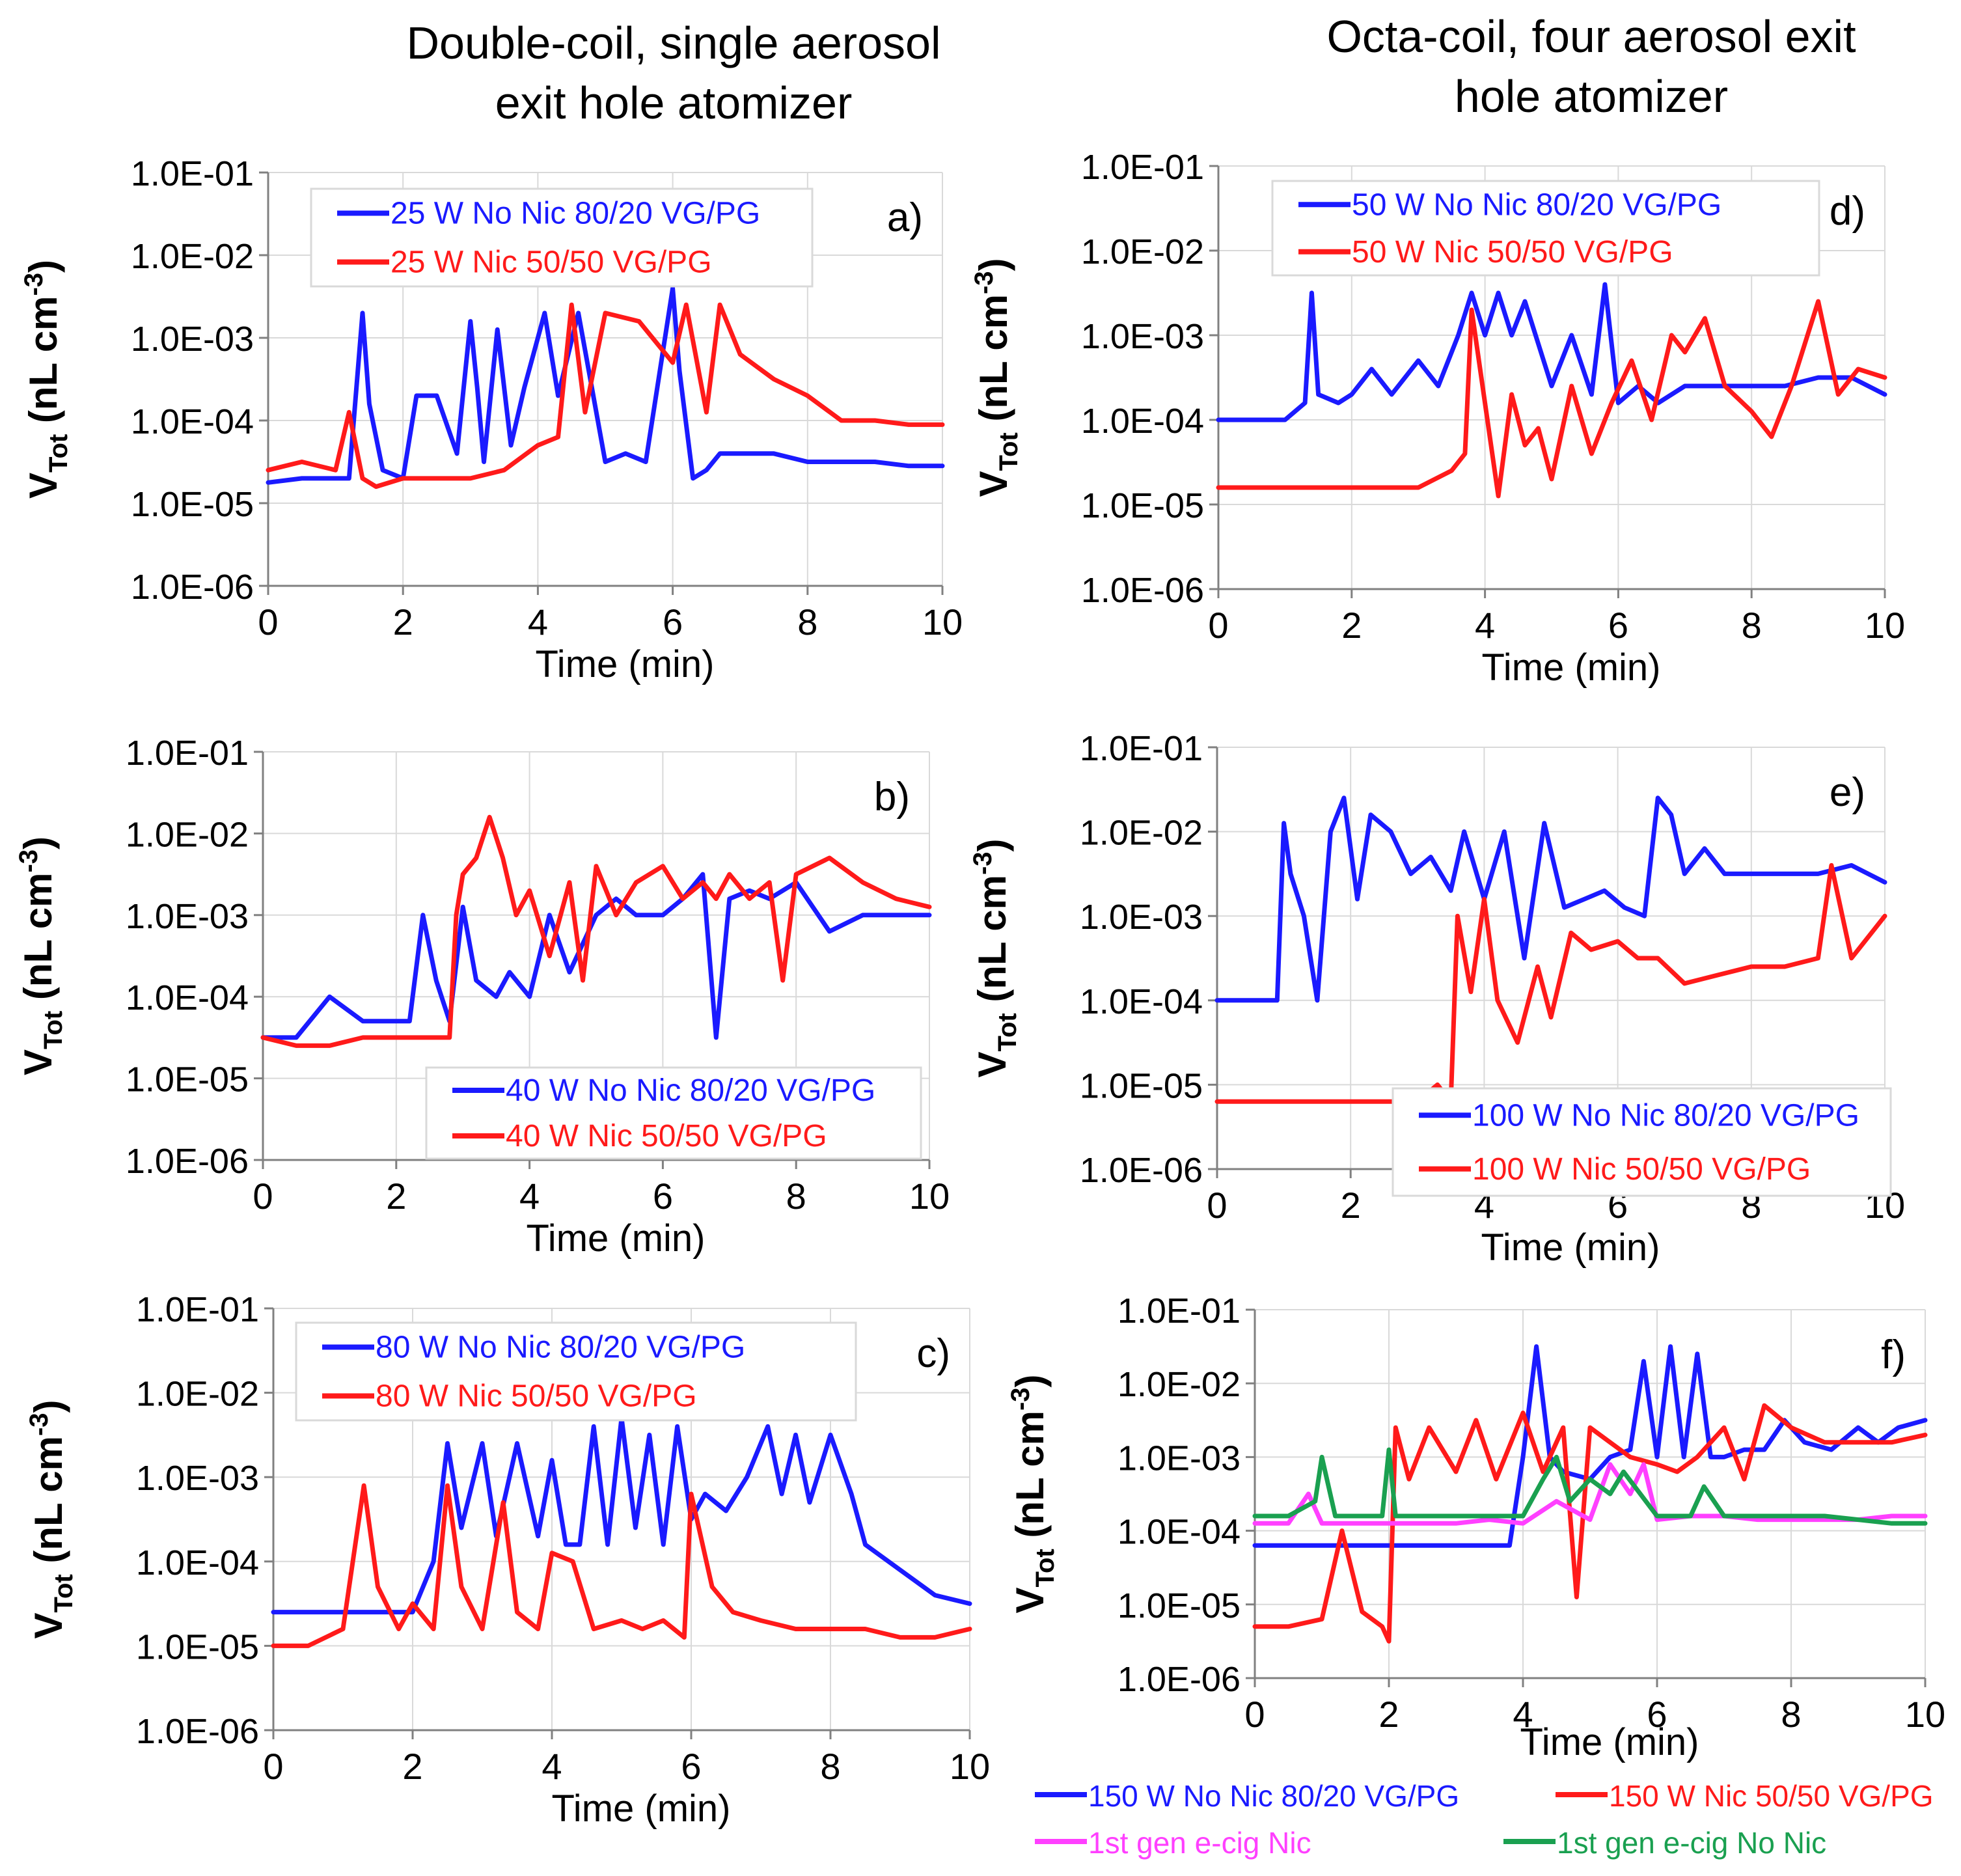 Image resolution: width=1961 pixels, height=1876 pixels. Describe the element at coordinates (933, 1353) in the screenshot. I see `panel-label: c)` at that location.